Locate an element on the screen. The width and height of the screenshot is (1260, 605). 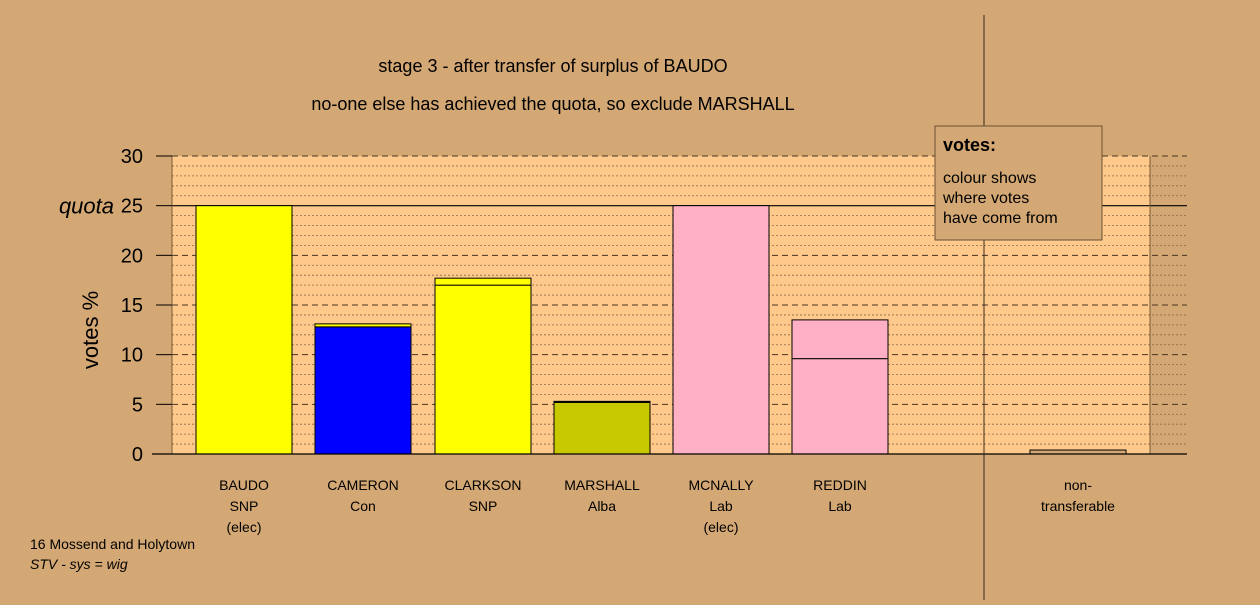
legend-line-2: where votes is located at coordinates (985, 198).